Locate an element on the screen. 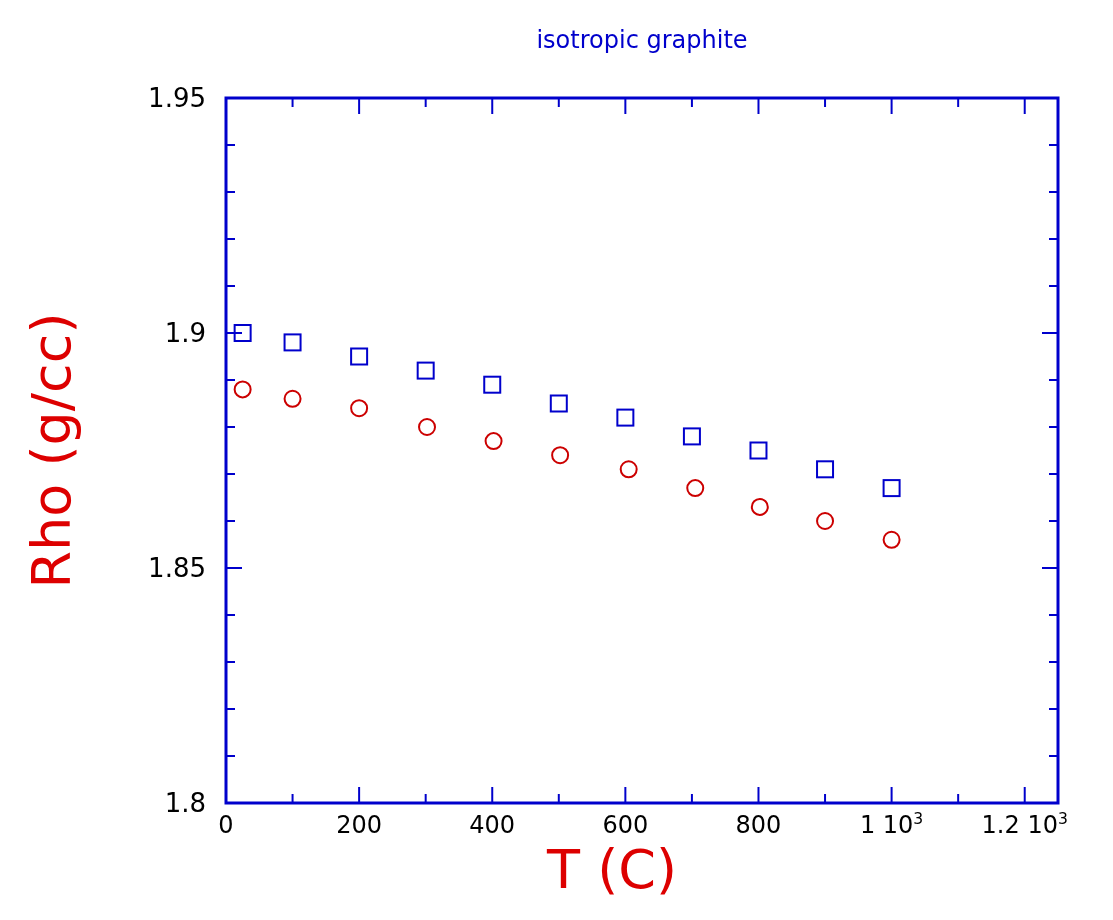  x-tick-label: 800 is located at coordinates (758, 825).